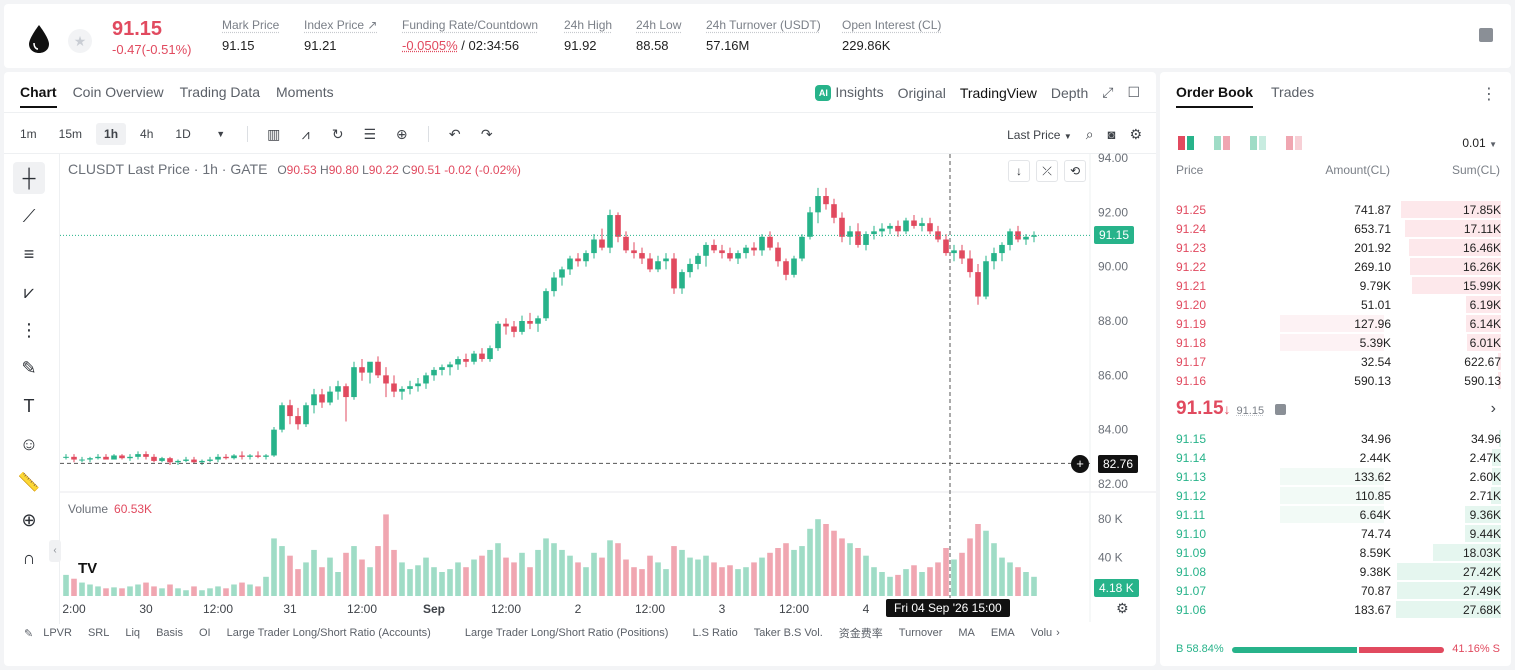 The width and height of the screenshot is (1515, 670). What do you see at coordinates (70, 134) in the screenshot?
I see `timeframe-15m: 15m` at bounding box center [70, 134].